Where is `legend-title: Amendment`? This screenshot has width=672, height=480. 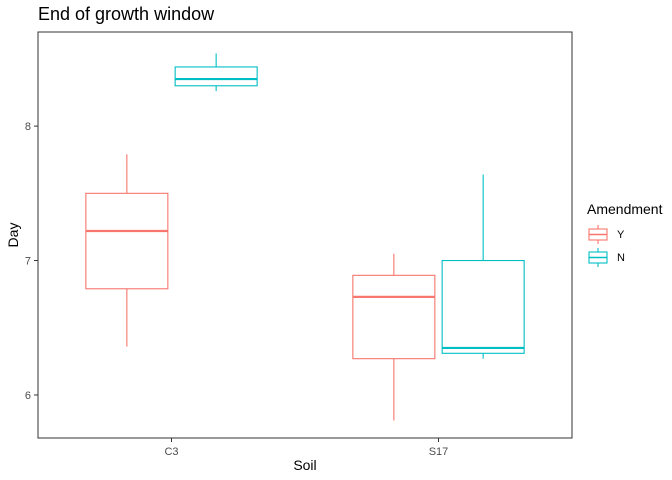
legend-title: Amendment is located at coordinates (625, 209).